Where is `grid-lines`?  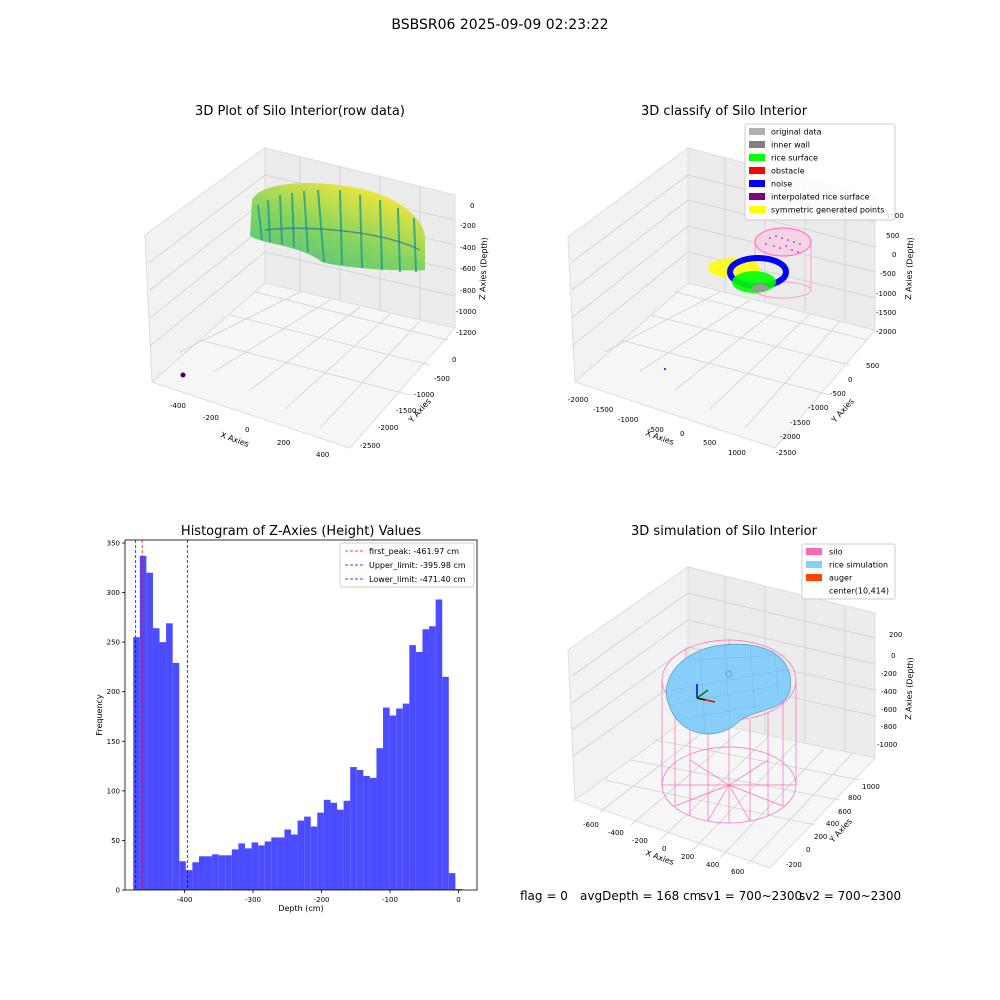
grid-lines is located at coordinates (723, 293).